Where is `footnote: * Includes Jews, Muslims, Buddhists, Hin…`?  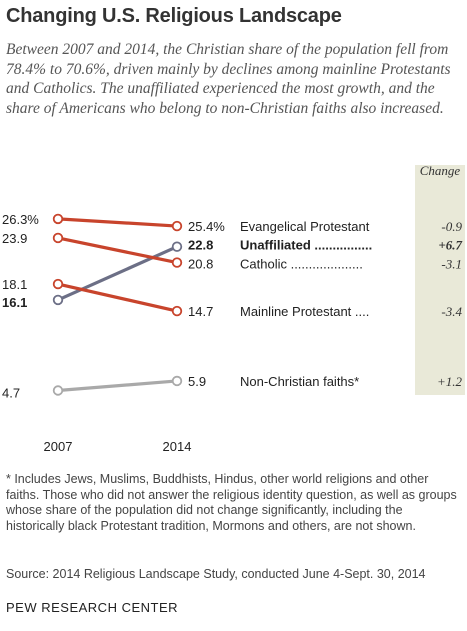
footnote: * Includes Jews, Muslims, Buddhists, Hin… is located at coordinates (231, 502).